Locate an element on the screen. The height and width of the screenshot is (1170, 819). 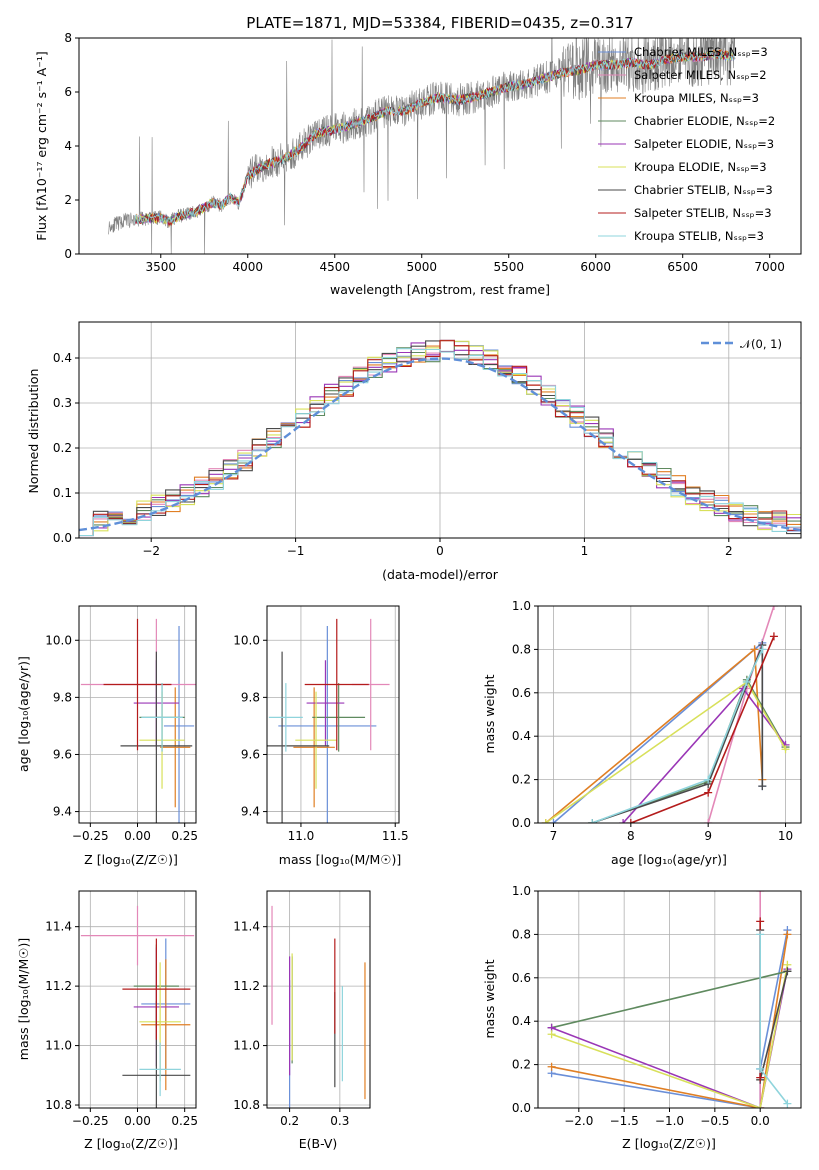
weight_Z-plot-area is located at coordinates (669, 999).